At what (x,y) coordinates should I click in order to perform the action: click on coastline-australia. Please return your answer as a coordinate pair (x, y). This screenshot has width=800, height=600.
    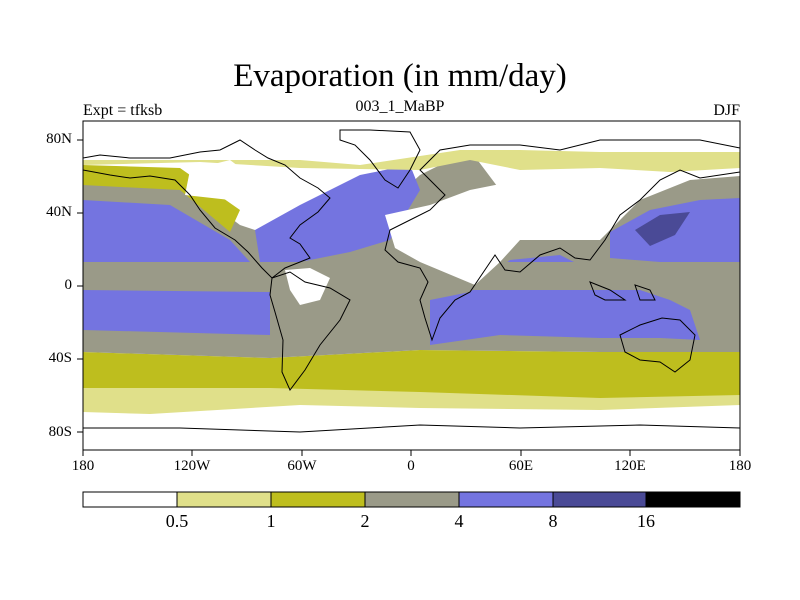
    Looking at the image, I should click on (657, 345).